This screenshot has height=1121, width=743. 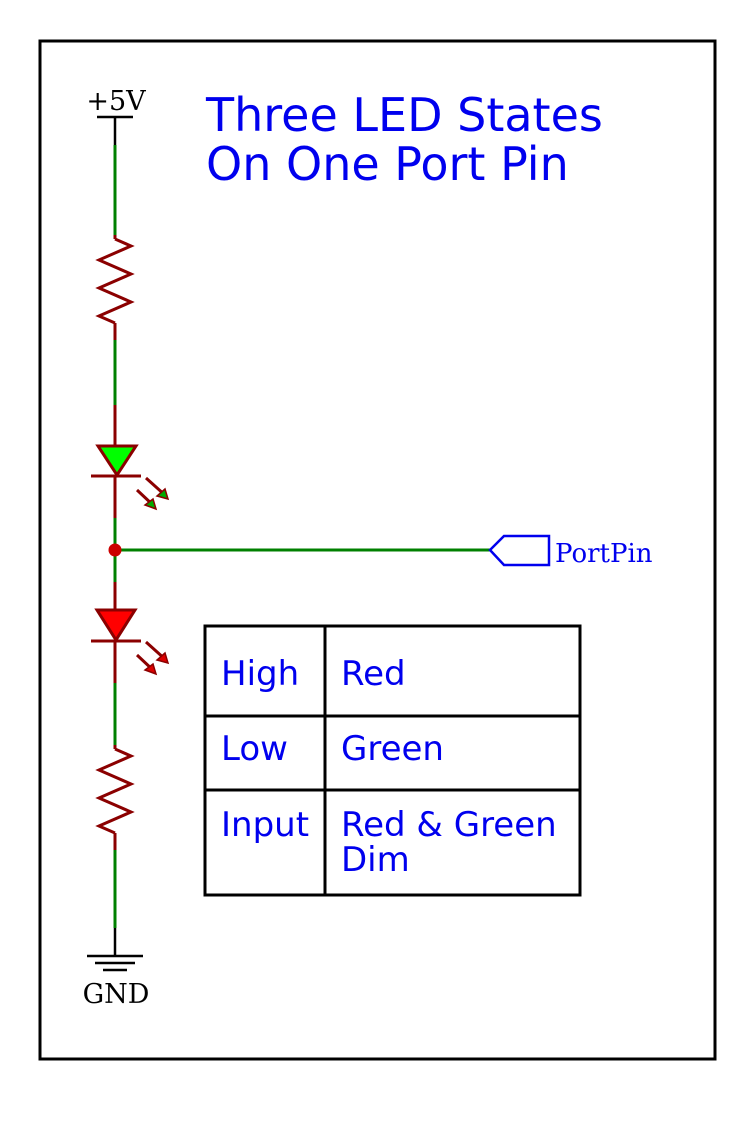 I want to click on state-table: High Red Low Green Input Red & Green Dim, so click(x=392, y=760).